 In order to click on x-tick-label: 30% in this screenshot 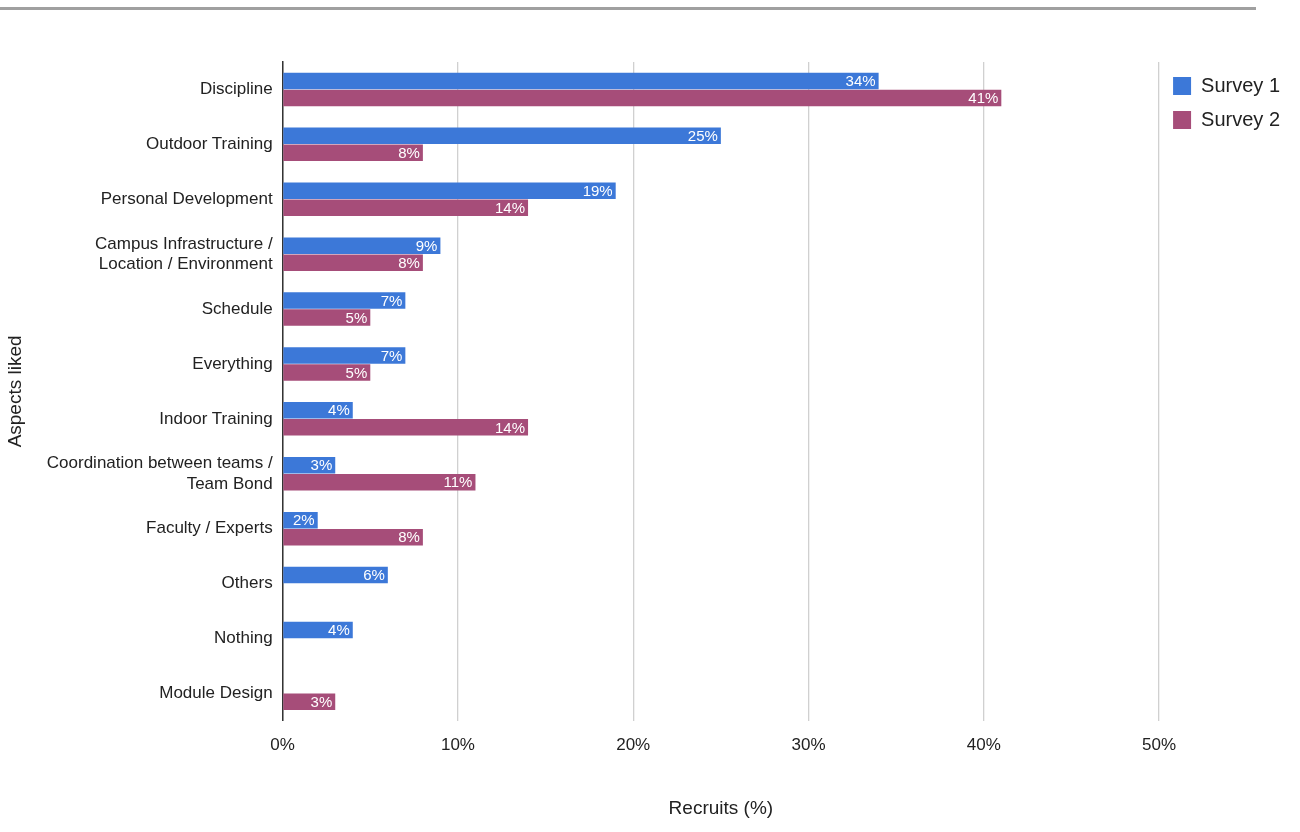, I will do `click(808, 744)`.